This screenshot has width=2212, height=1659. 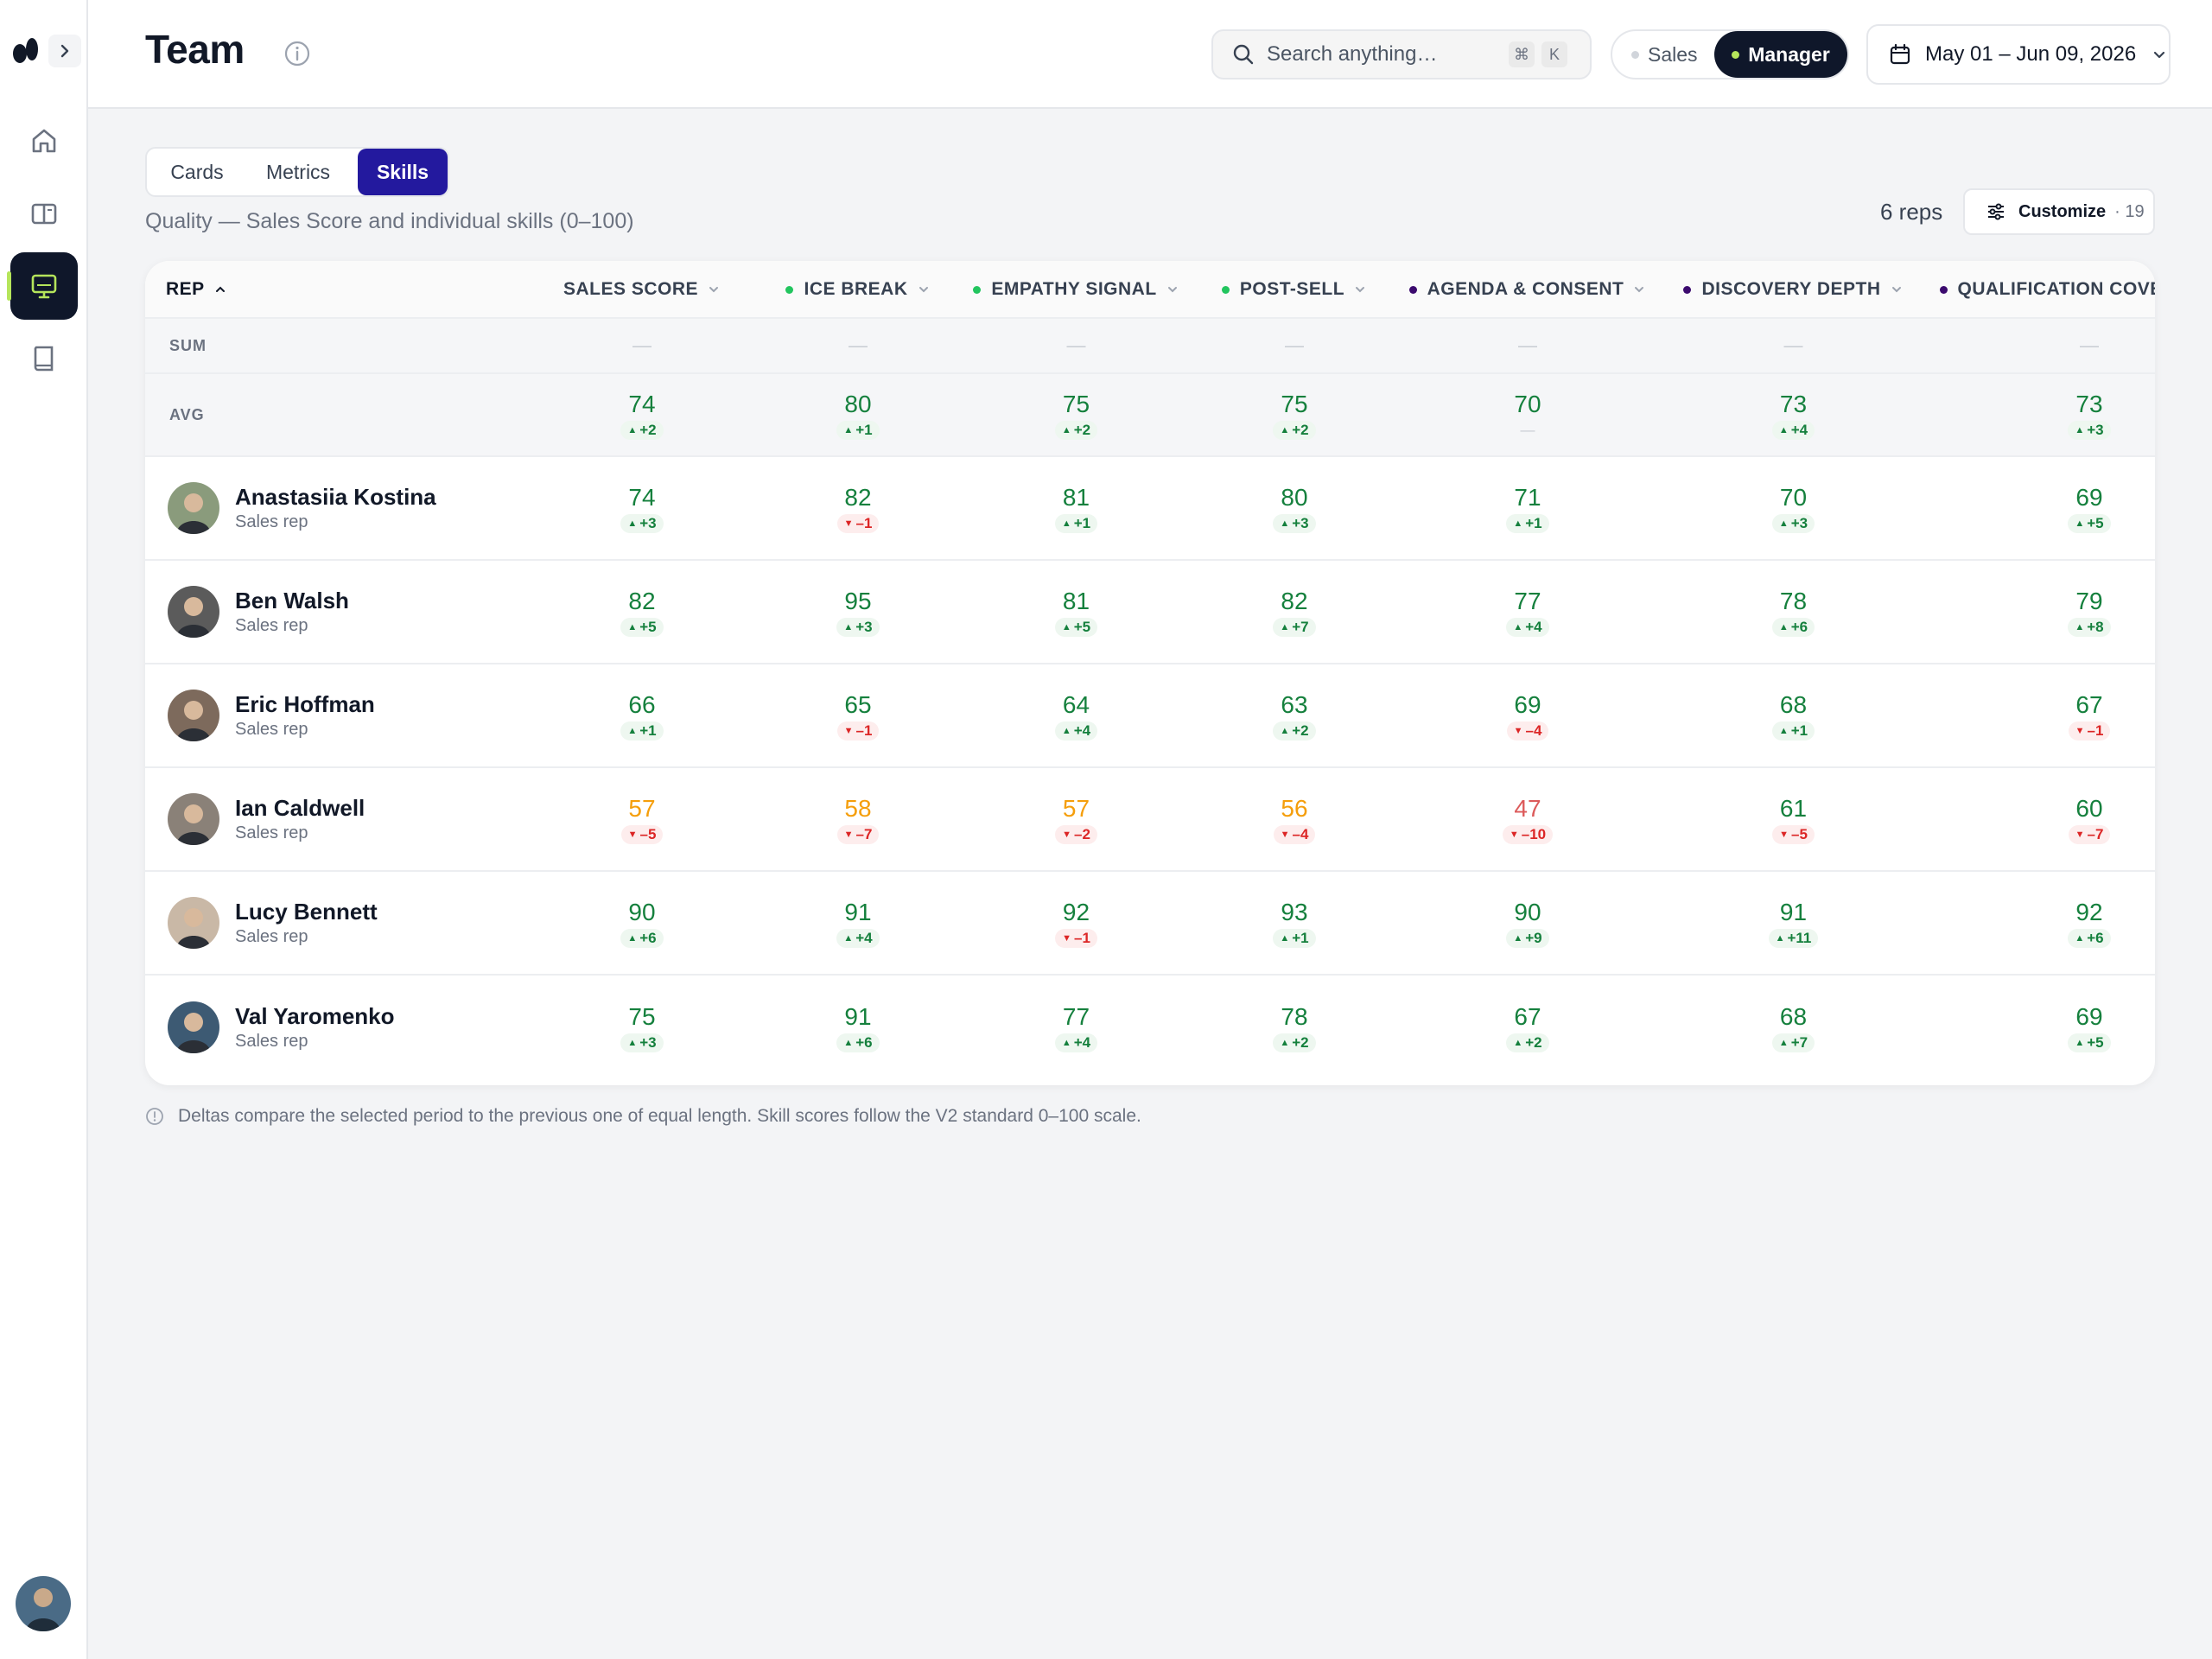 What do you see at coordinates (1076, 497) in the screenshot?
I see `score-value: 81` at bounding box center [1076, 497].